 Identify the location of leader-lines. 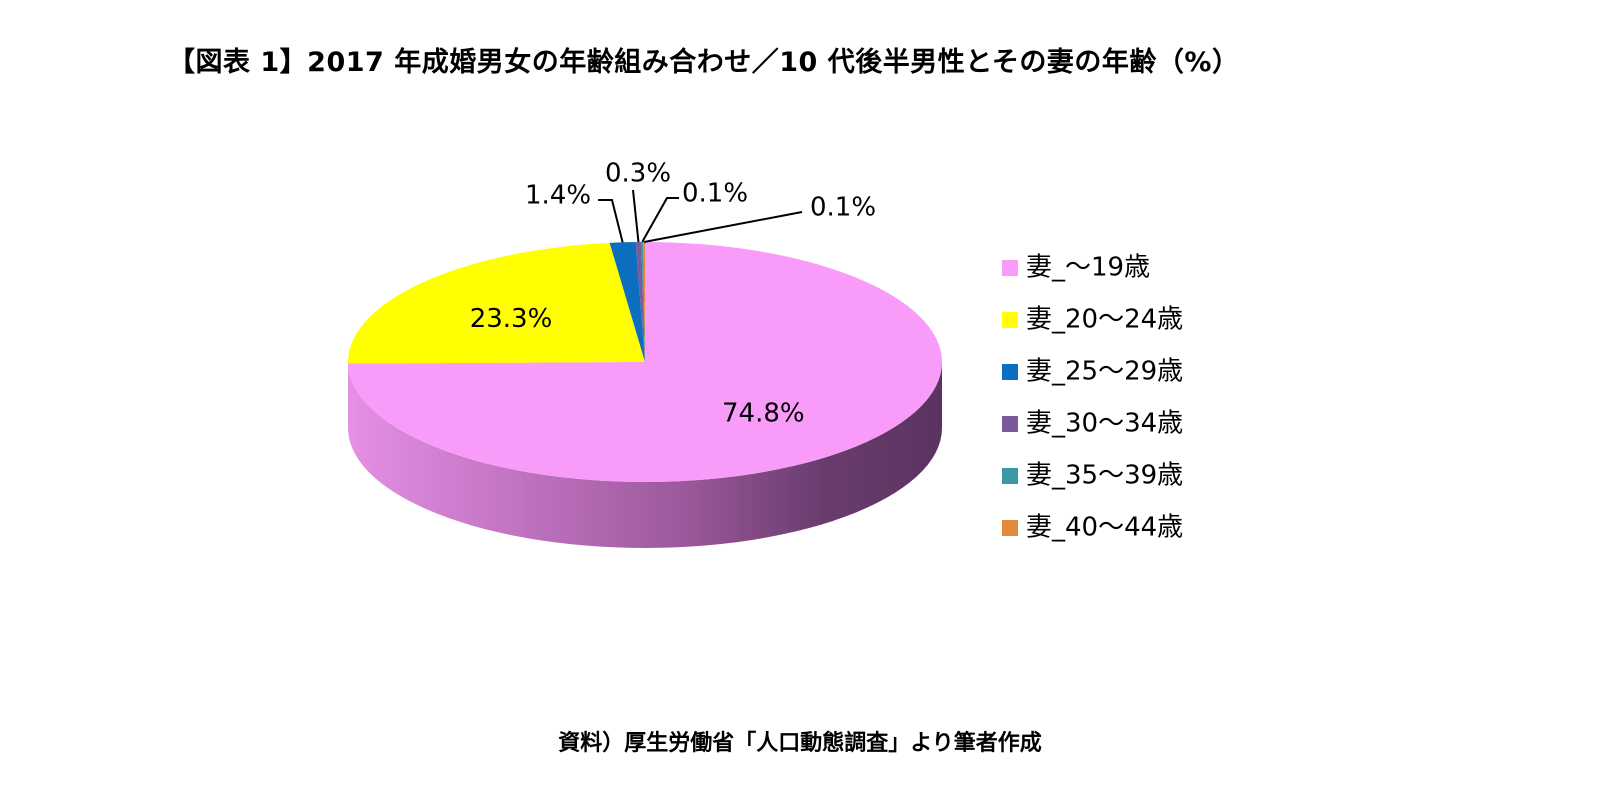
(700, 216).